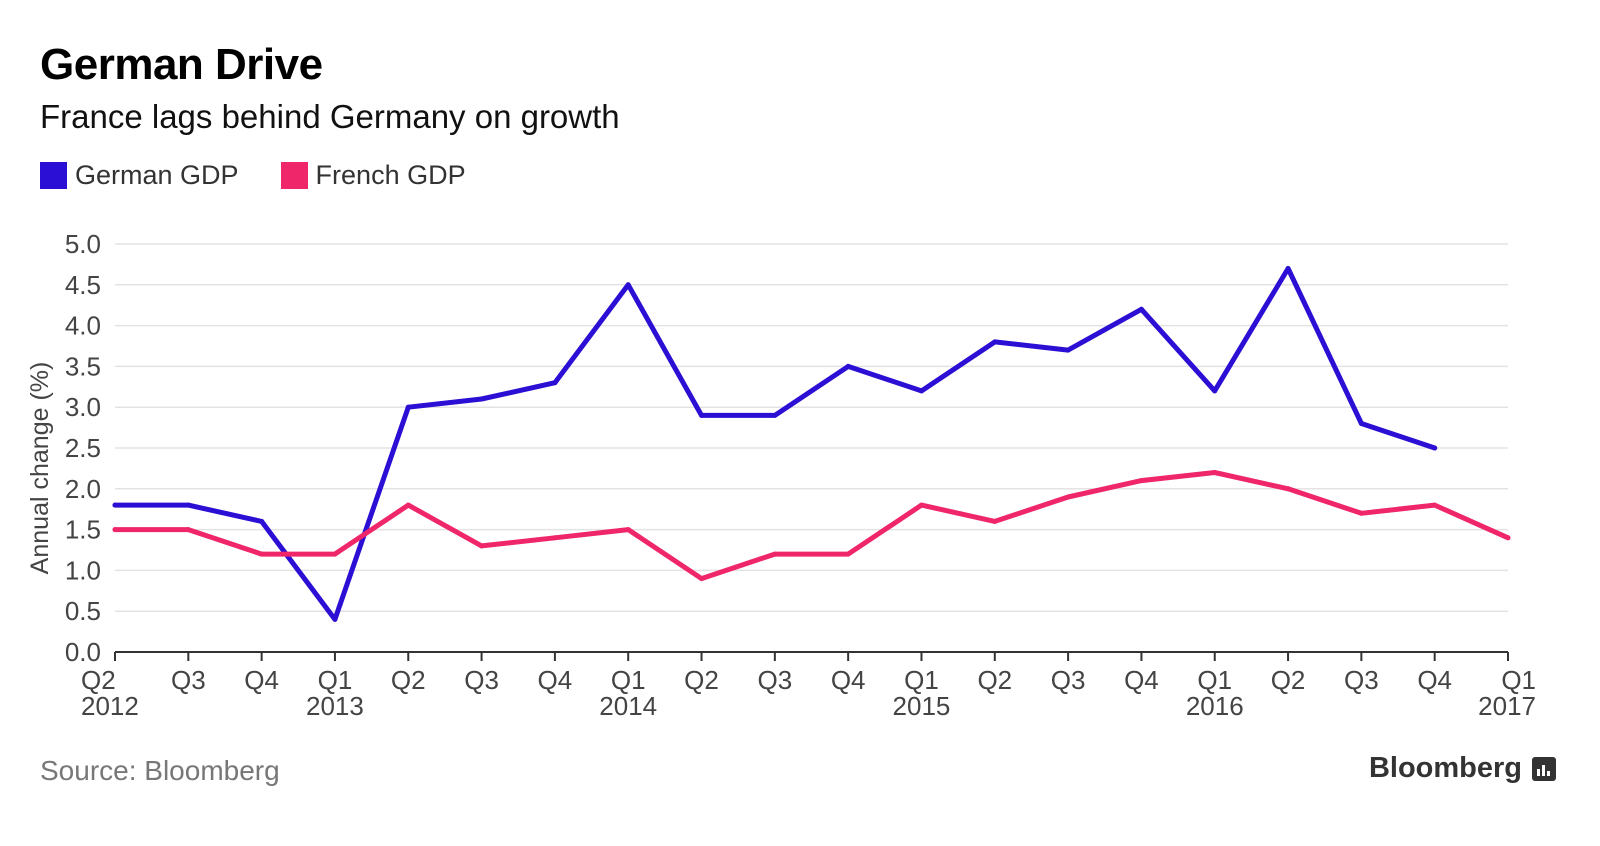 This screenshot has height=846, width=1600. Describe the element at coordinates (110, 706) in the screenshot. I see `x-tick-label-year: 2012` at that location.